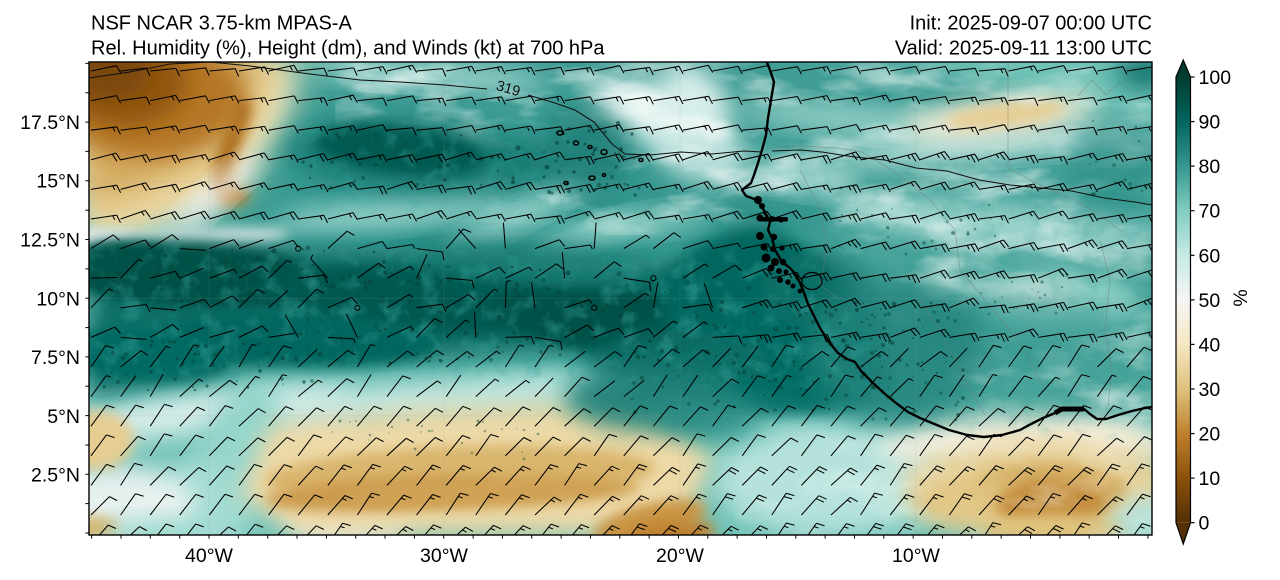 Image resolution: width=1280 pixels, height=580 pixels. Describe the element at coordinates (680, 556) in the screenshot. I see `svg-text: 20°W` at that location.